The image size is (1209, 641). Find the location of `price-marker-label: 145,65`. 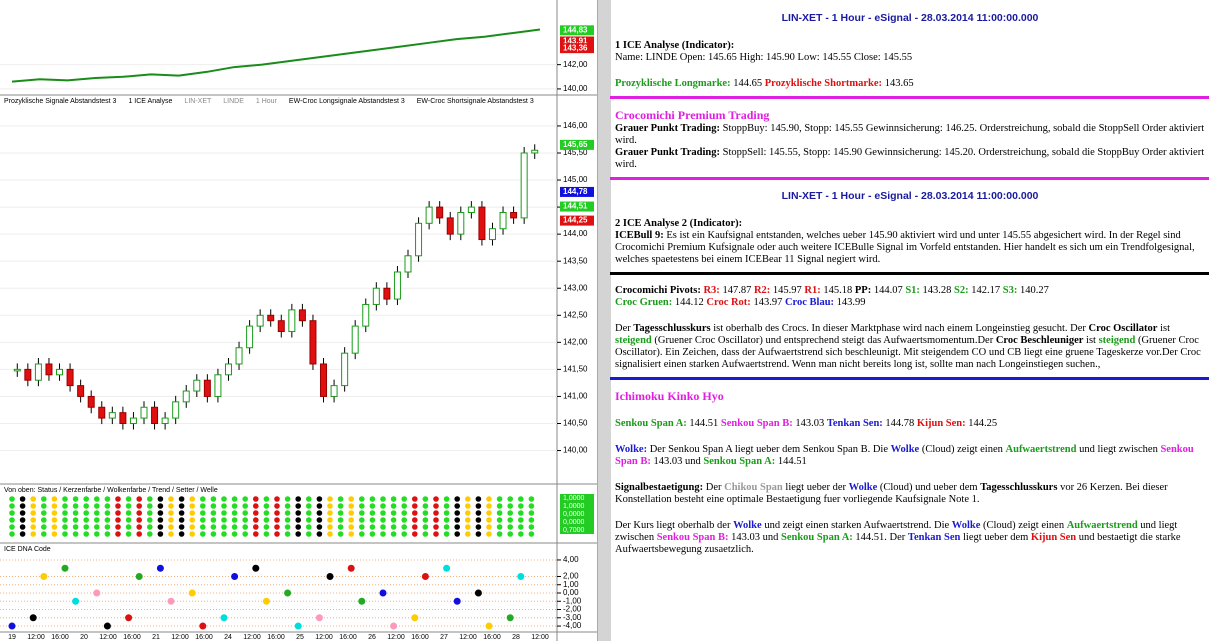

price-marker-label: 145,65 is located at coordinates (575, 144).